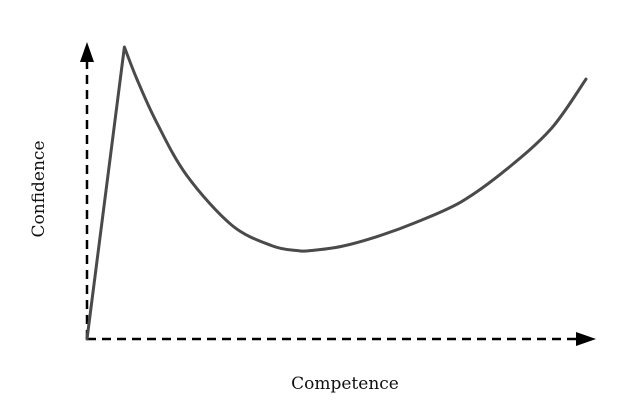  Describe the element at coordinates (586, 339) in the screenshot. I see `x-axis-arrow` at that location.